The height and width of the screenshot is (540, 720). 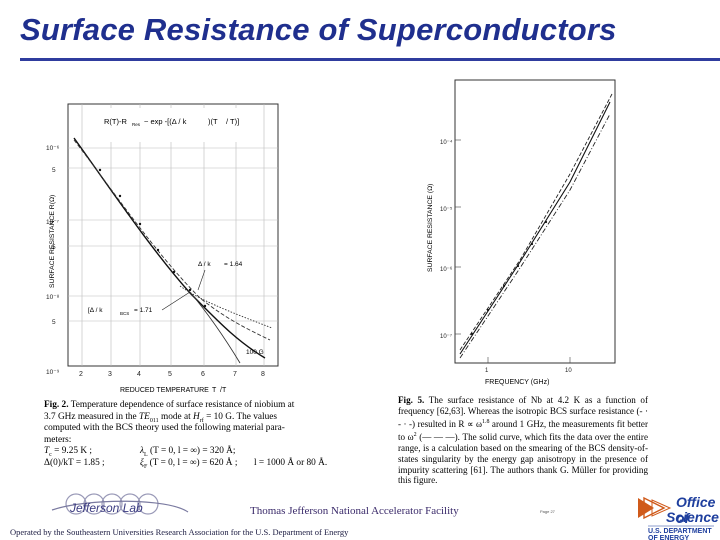 What do you see at coordinates (241, 416) in the screenshot?
I see `caption-line: = 10 G. The values` at bounding box center [241, 416].